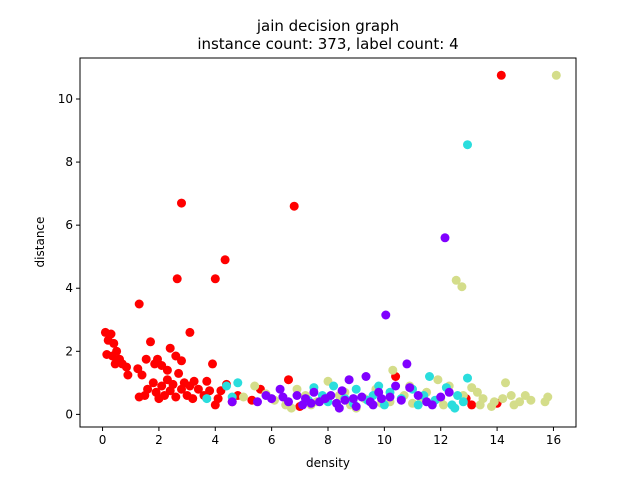 This screenshot has width=640, height=484. What do you see at coordinates (272, 440) in the screenshot?
I see `x-tick-label: 6` at bounding box center [272, 440].